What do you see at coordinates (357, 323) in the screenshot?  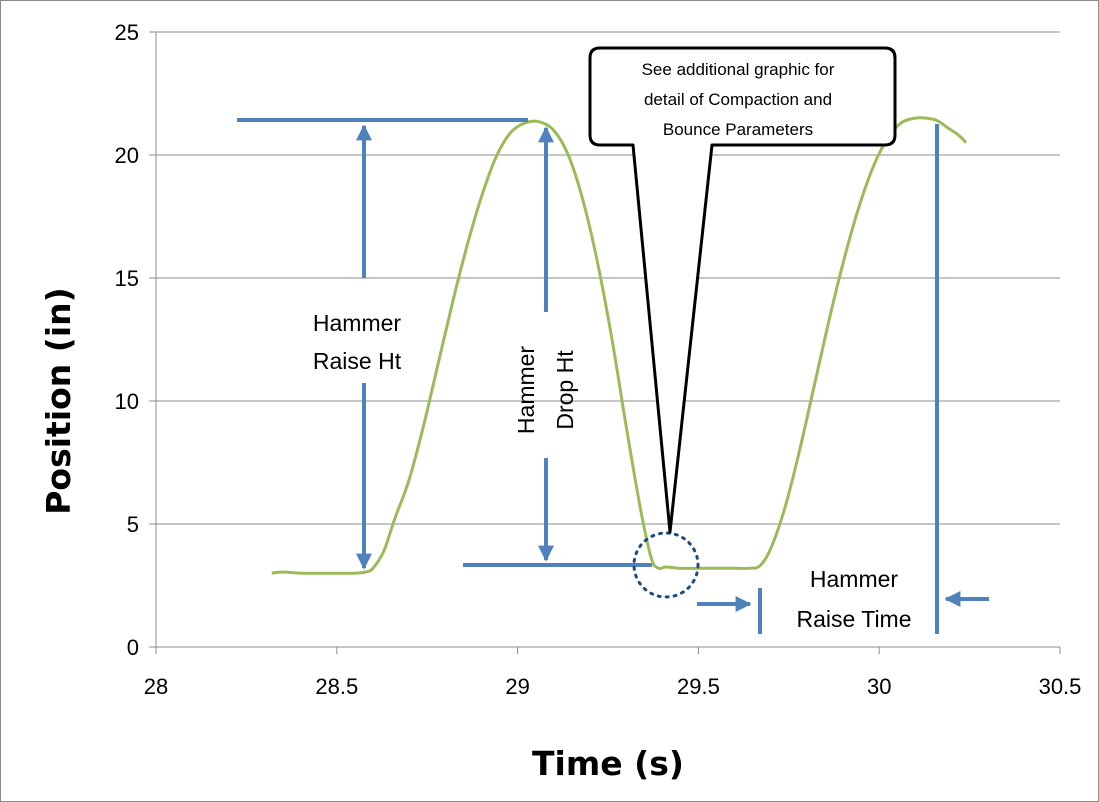 I see `raise-ht-label-line1: Hammer` at bounding box center [357, 323].